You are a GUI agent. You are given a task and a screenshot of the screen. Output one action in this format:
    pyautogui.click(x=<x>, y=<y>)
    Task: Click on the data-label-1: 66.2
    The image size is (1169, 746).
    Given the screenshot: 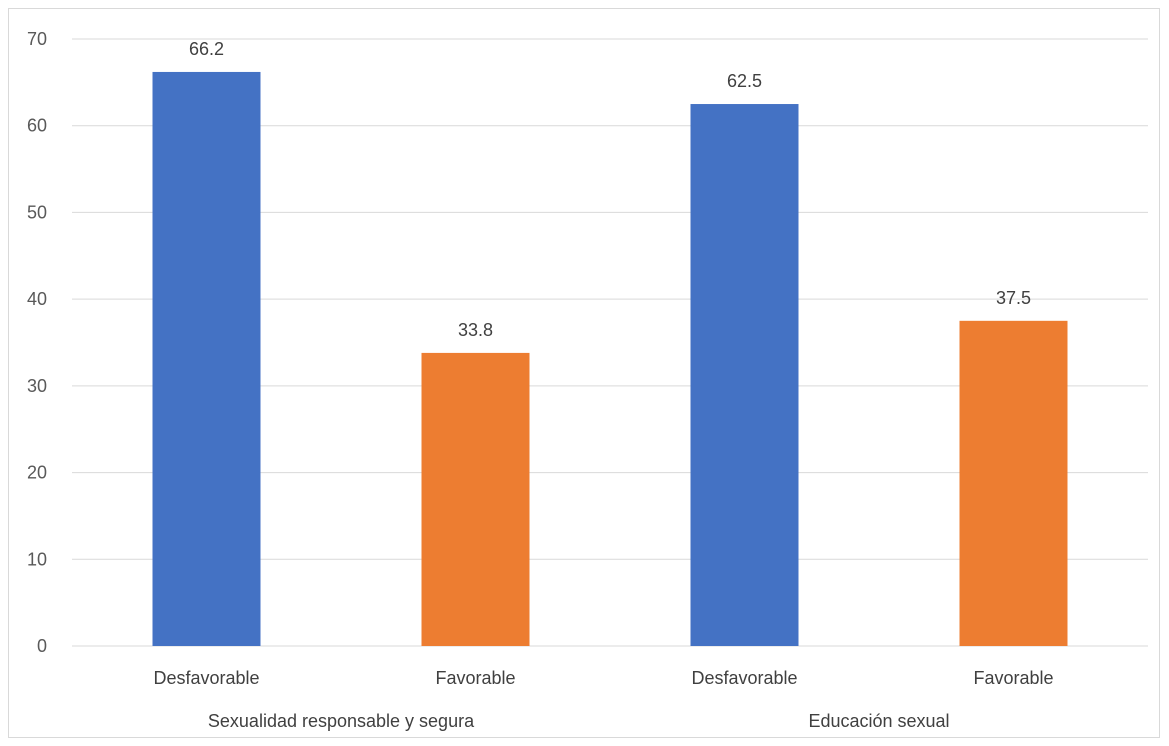 What is the action you would take?
    pyautogui.click(x=206, y=49)
    